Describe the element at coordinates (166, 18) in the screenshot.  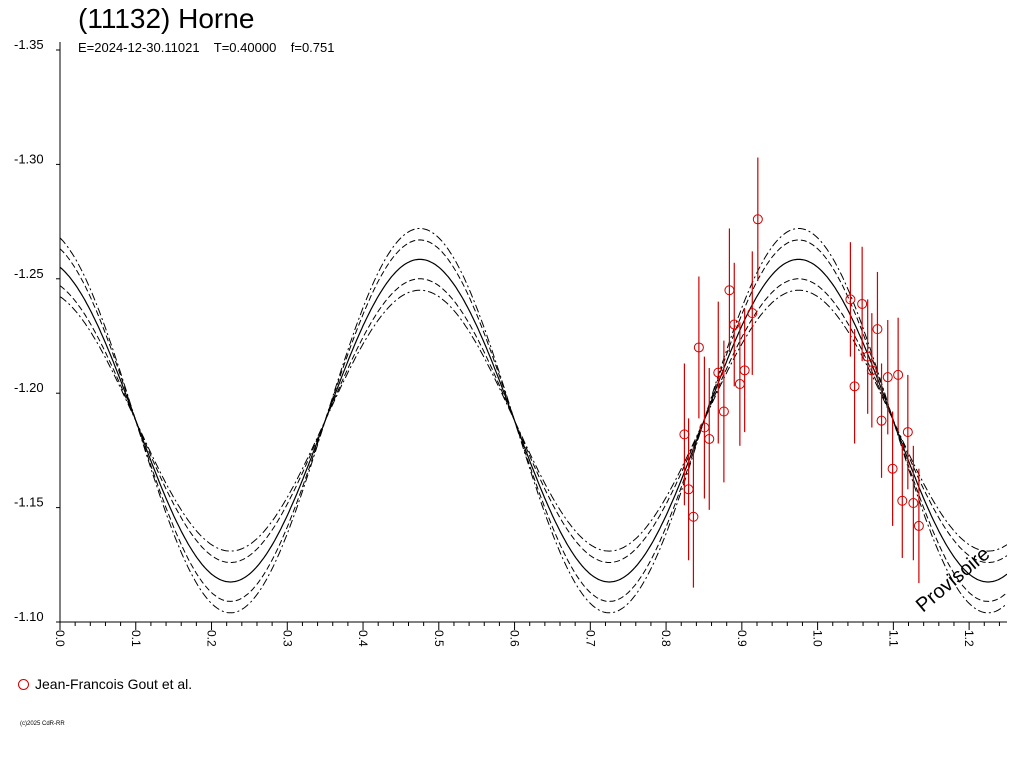
I see `chart-title: (11132) Horne` at that location.